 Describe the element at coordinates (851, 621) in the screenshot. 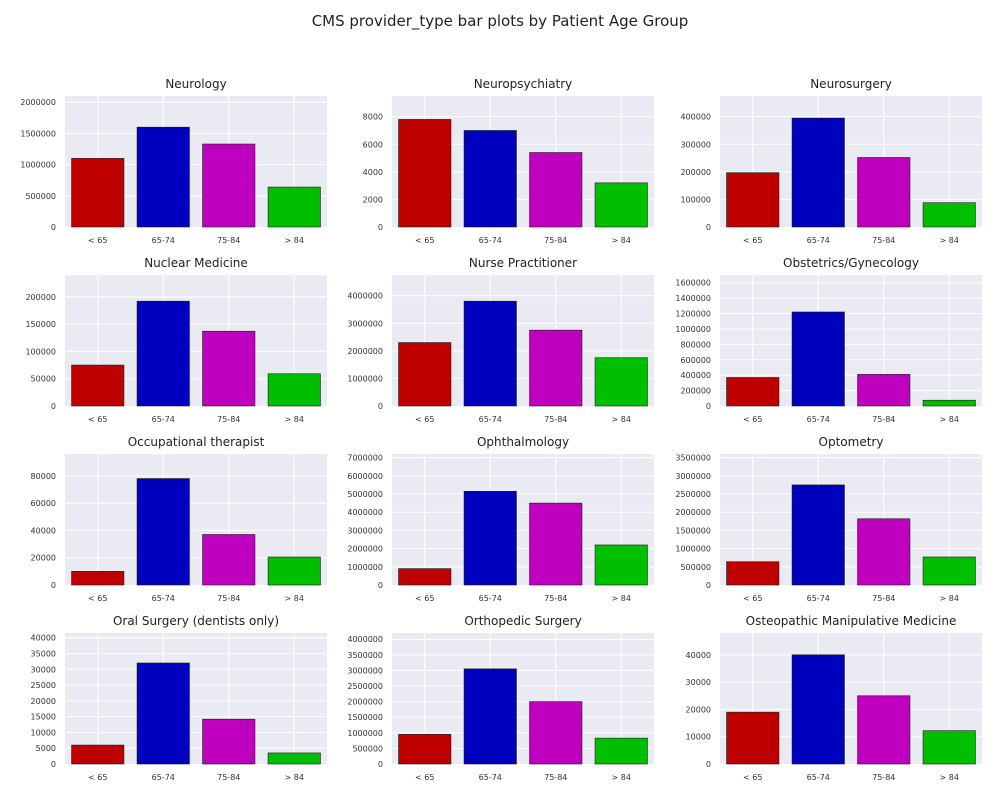

I see `subplot-title: Osteopathic Manipulative Medicine` at that location.